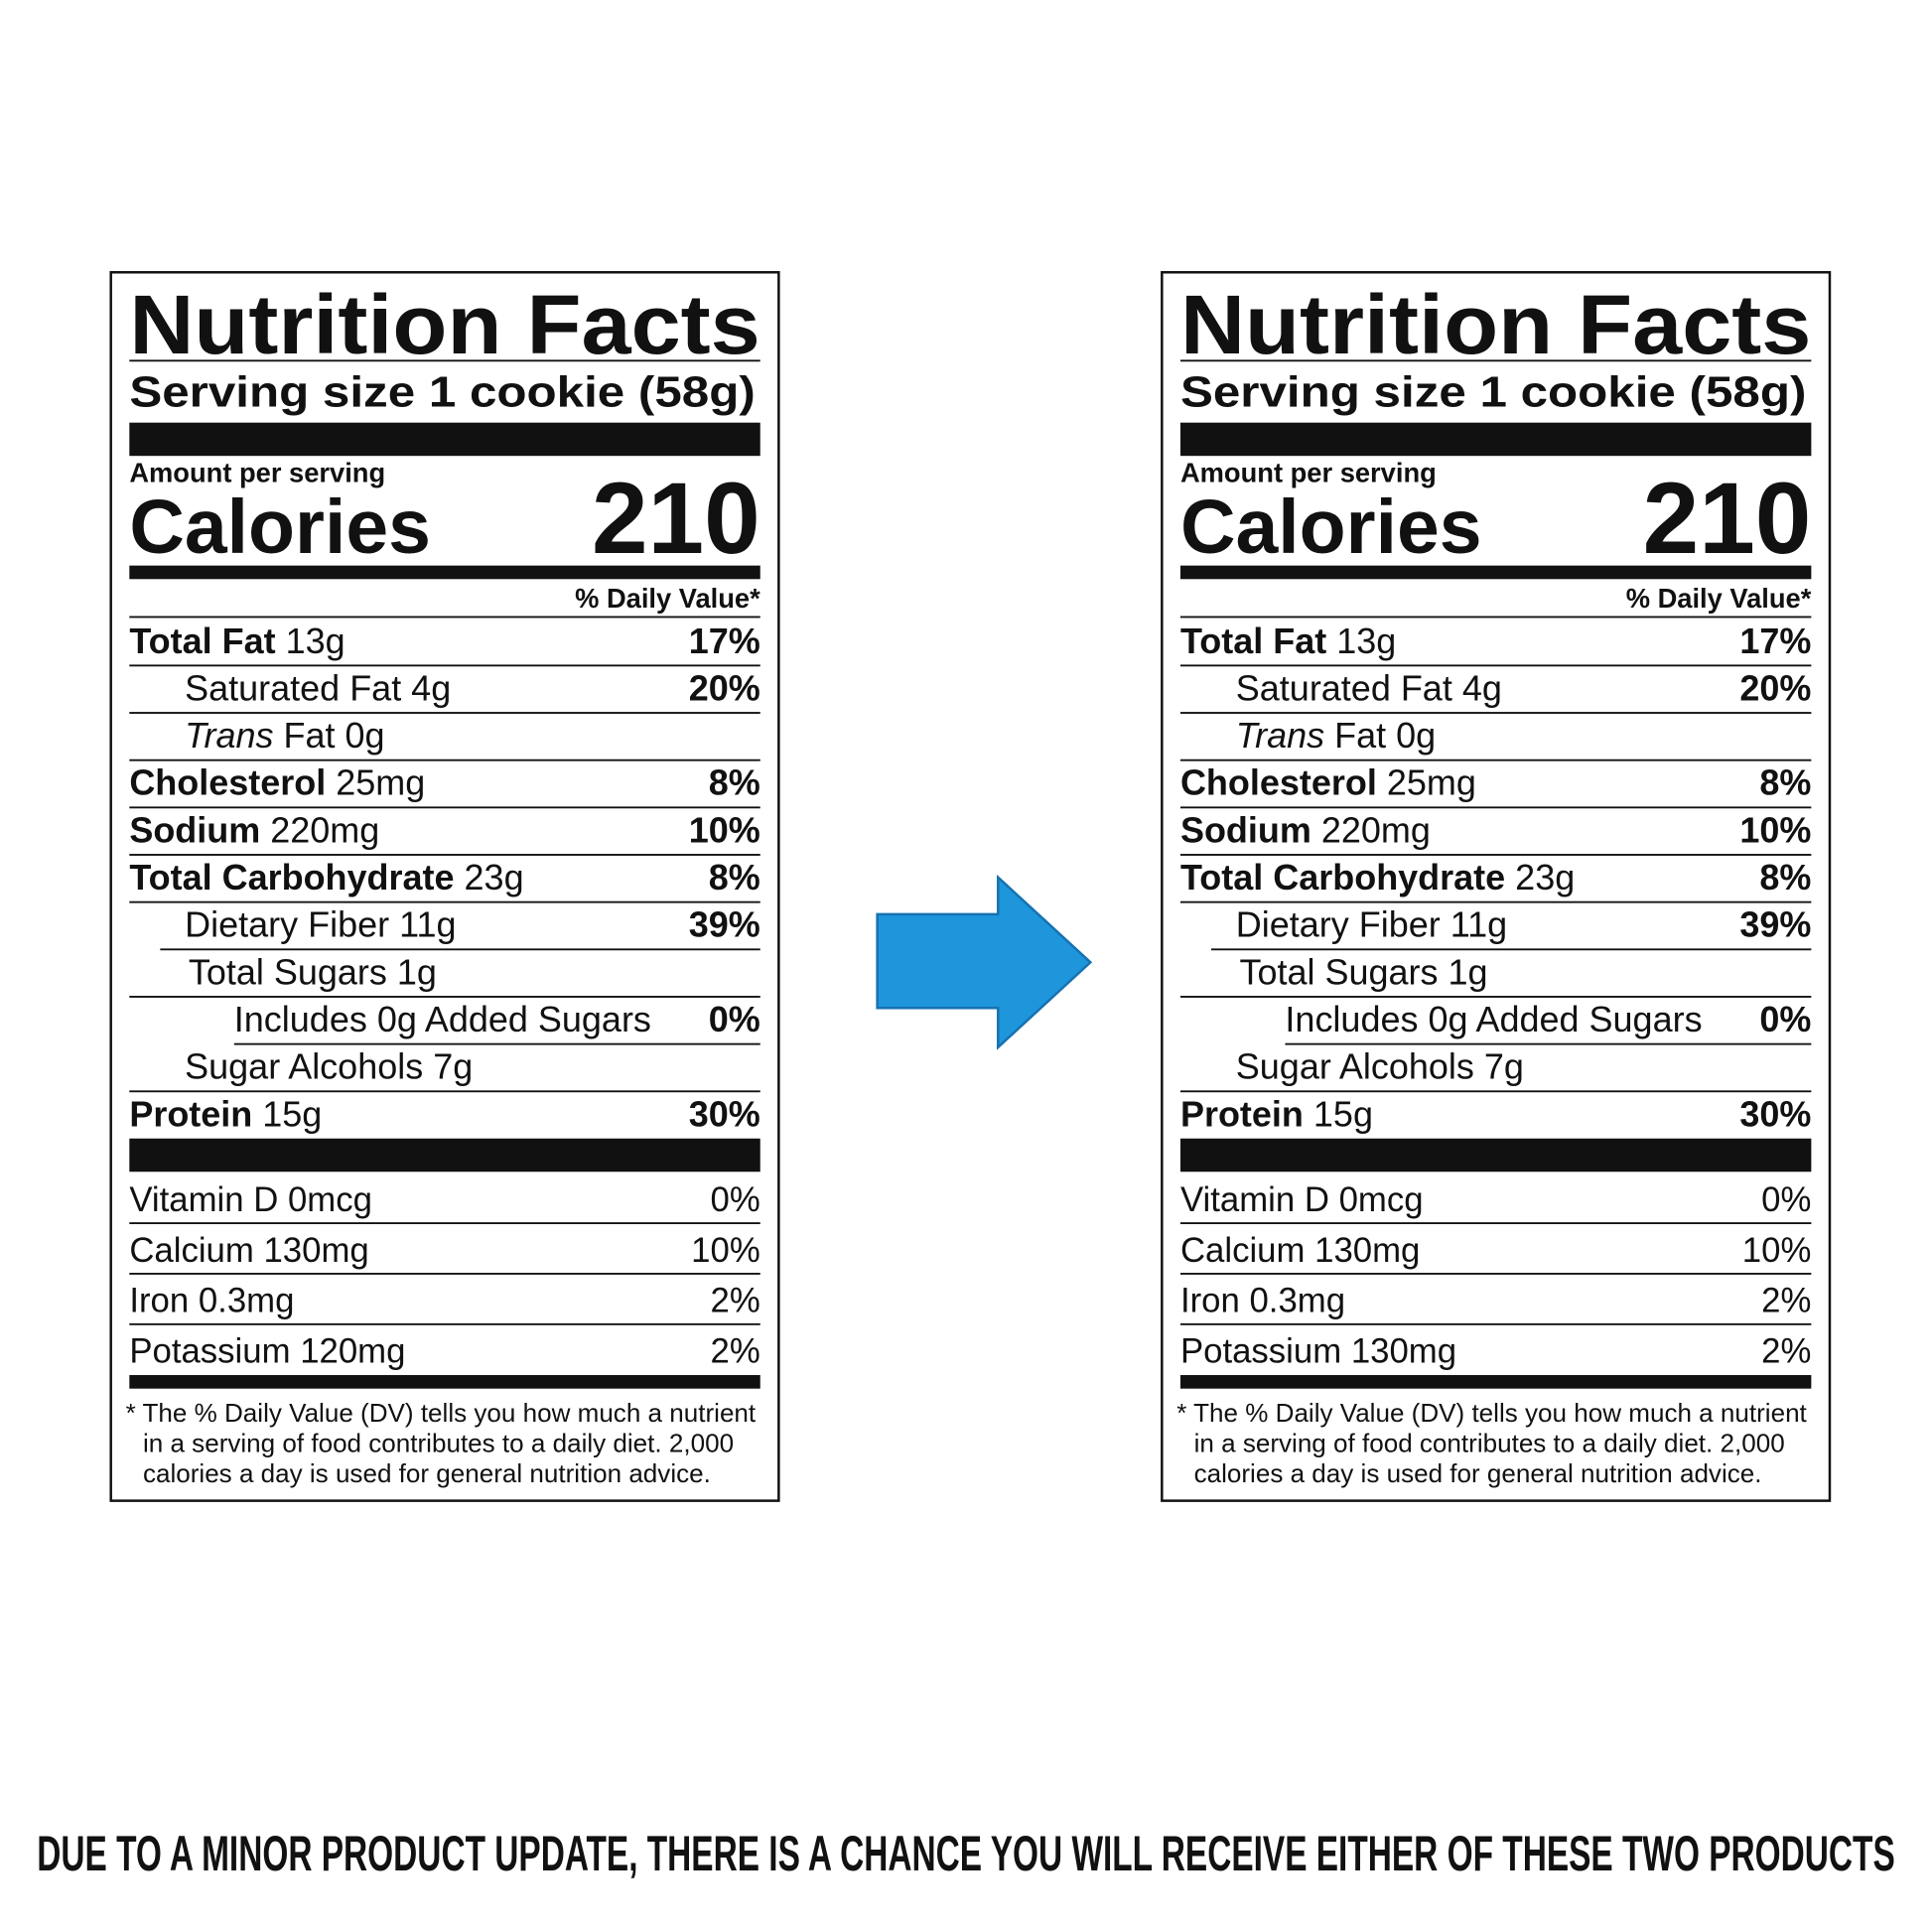 The image size is (1932, 1932). Describe the element at coordinates (442, 1019) in the screenshot. I see `nutrient-amount: Includes 0g Added Sugars` at that location.